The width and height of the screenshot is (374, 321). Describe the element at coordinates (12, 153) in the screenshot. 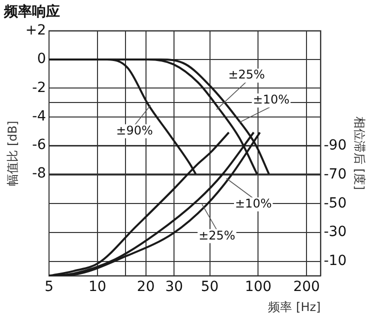

I see `y-axis-title: 幅值比 [dB]` at that location.